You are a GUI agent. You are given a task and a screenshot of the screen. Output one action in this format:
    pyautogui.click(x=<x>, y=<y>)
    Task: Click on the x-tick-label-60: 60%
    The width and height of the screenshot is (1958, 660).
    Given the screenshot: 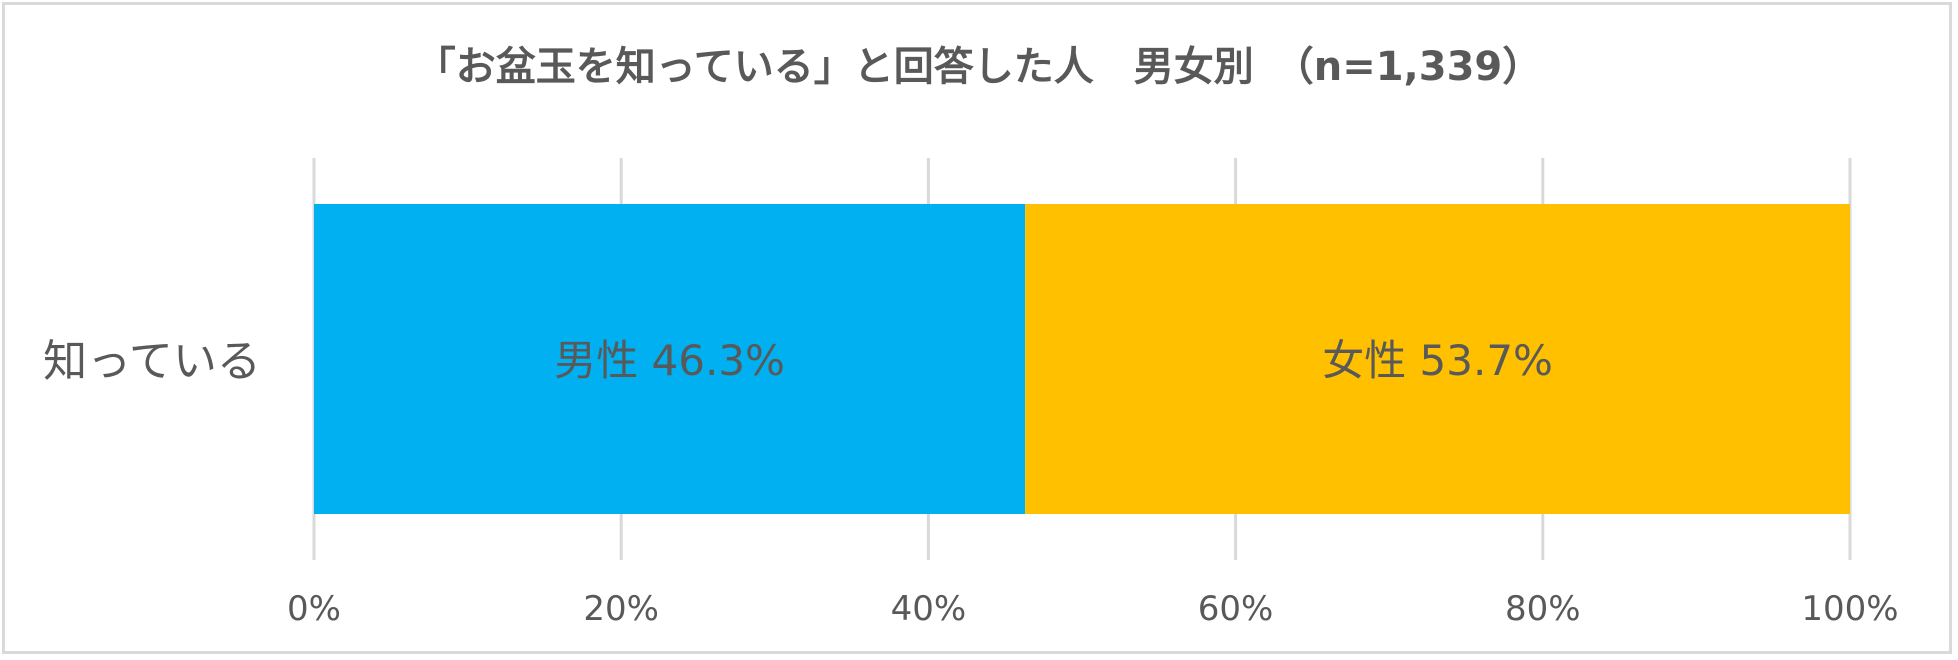 What is the action you would take?
    pyautogui.click(x=1236, y=609)
    